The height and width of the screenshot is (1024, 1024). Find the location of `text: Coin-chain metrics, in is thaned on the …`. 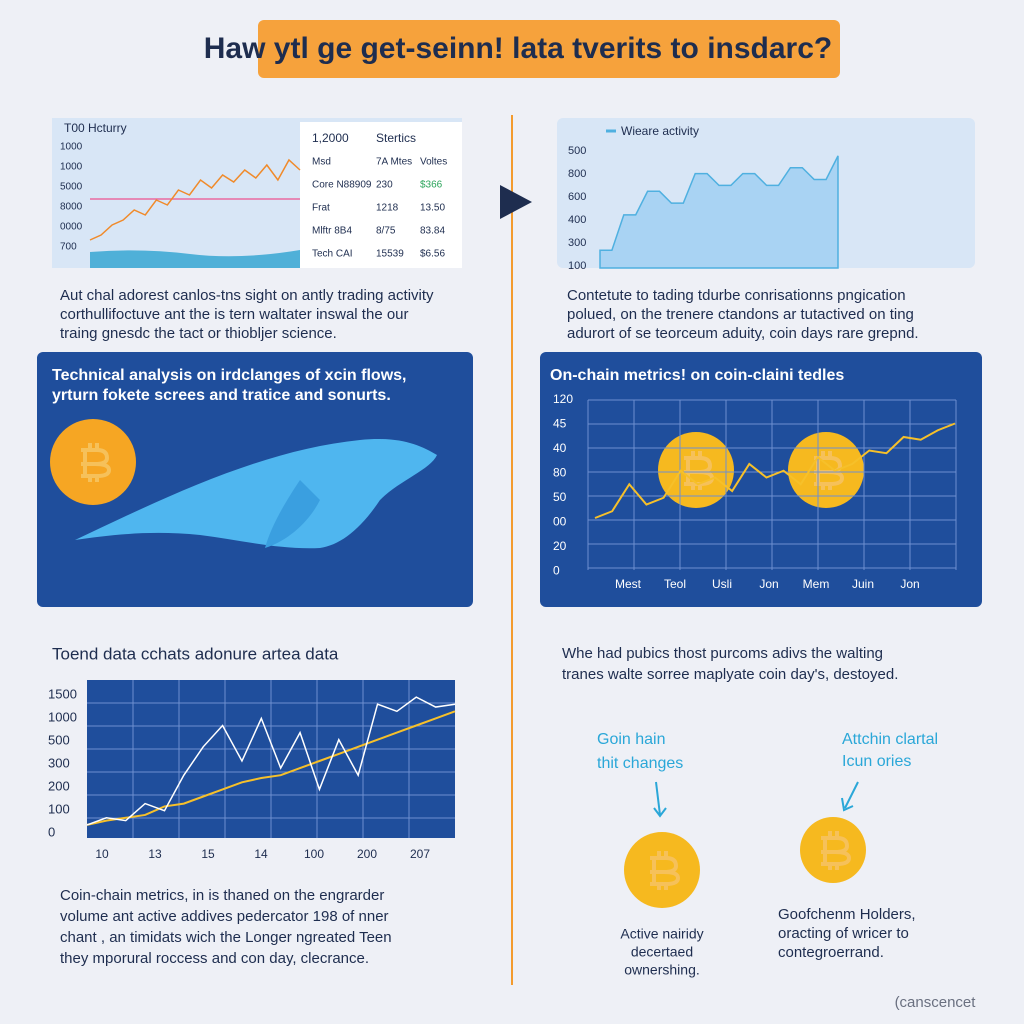

text: Coin-chain metrics, in is thaned on the … is located at coordinates (222, 895).